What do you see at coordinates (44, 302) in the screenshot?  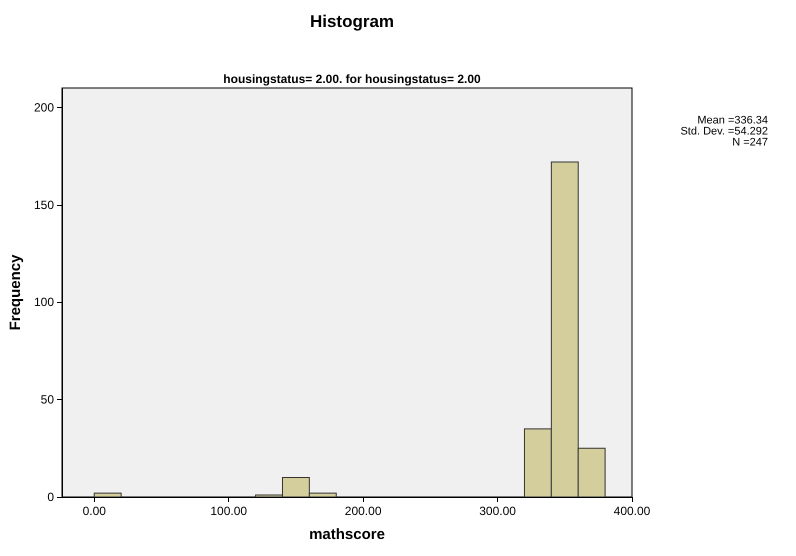 I see `y-tick-label: 100` at bounding box center [44, 302].